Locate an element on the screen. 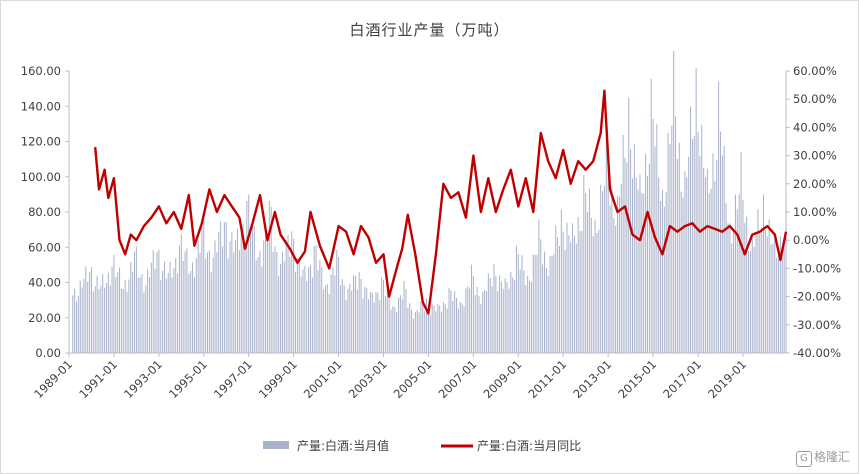 The image size is (859, 474). legend-swatch-bar is located at coordinates (276, 445).